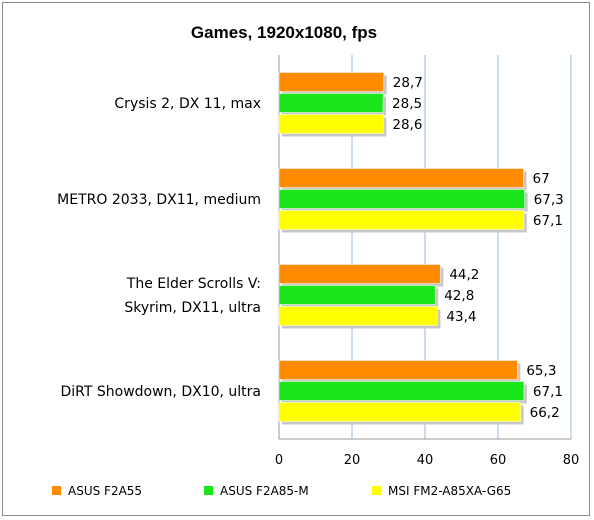 The width and height of the screenshot is (594, 520). What do you see at coordinates (105, 491) in the screenshot?
I see `legend-label: ASUS F2A55` at bounding box center [105, 491].